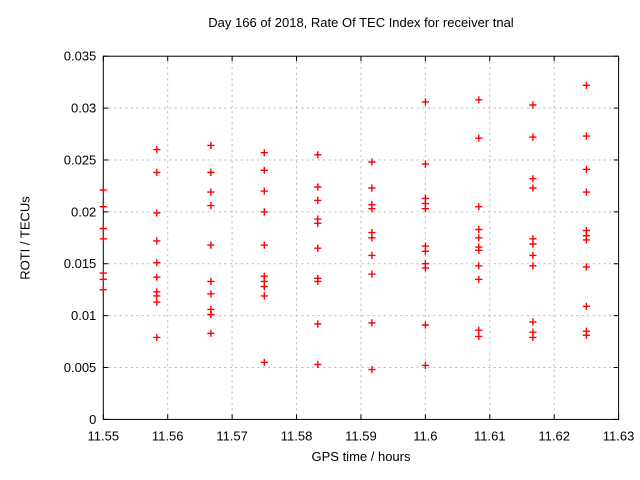 The width and height of the screenshot is (640, 480). I want to click on y-tick-label: 0.02, so click(83, 211).